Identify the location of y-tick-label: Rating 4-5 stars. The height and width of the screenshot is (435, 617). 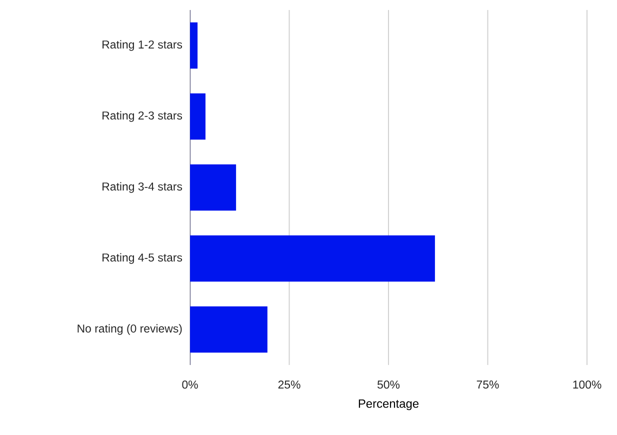
(142, 258).